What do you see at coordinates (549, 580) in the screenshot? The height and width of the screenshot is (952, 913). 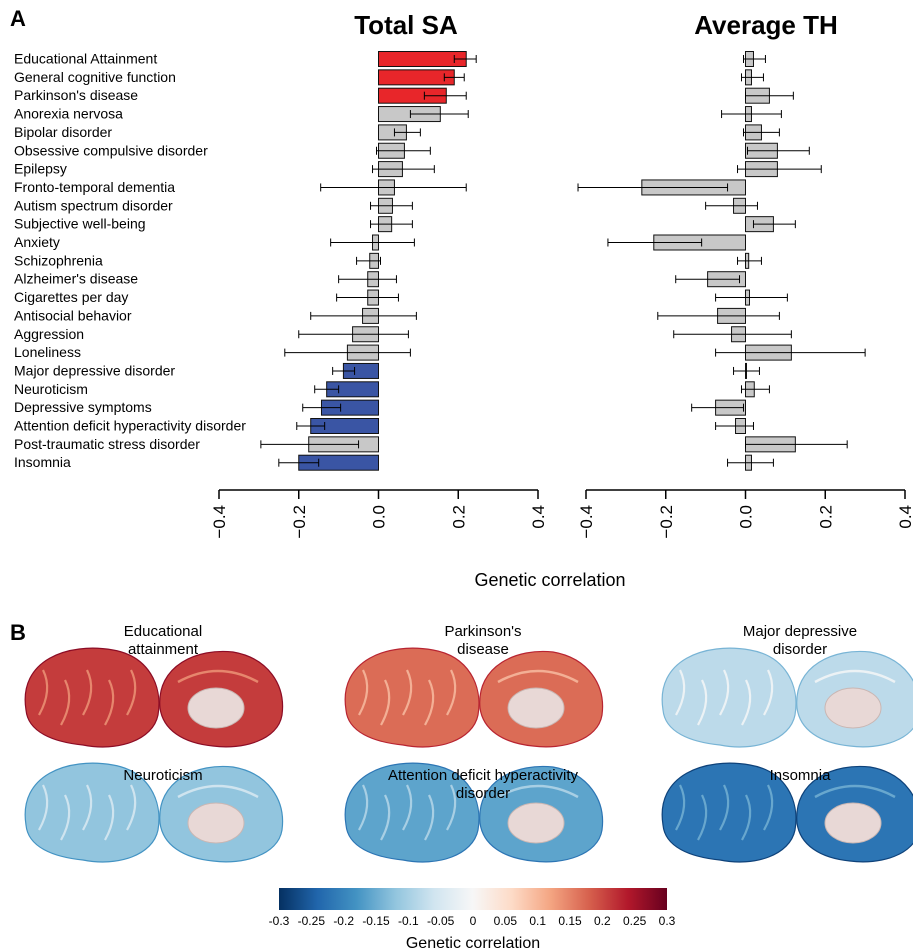 I see `x-axis-label: Genetic correlation` at bounding box center [549, 580].